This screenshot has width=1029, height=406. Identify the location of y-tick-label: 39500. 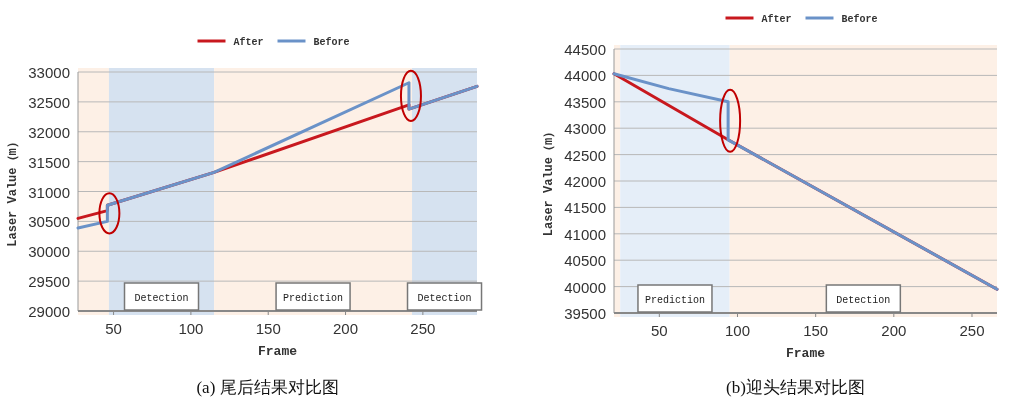
(585, 313).